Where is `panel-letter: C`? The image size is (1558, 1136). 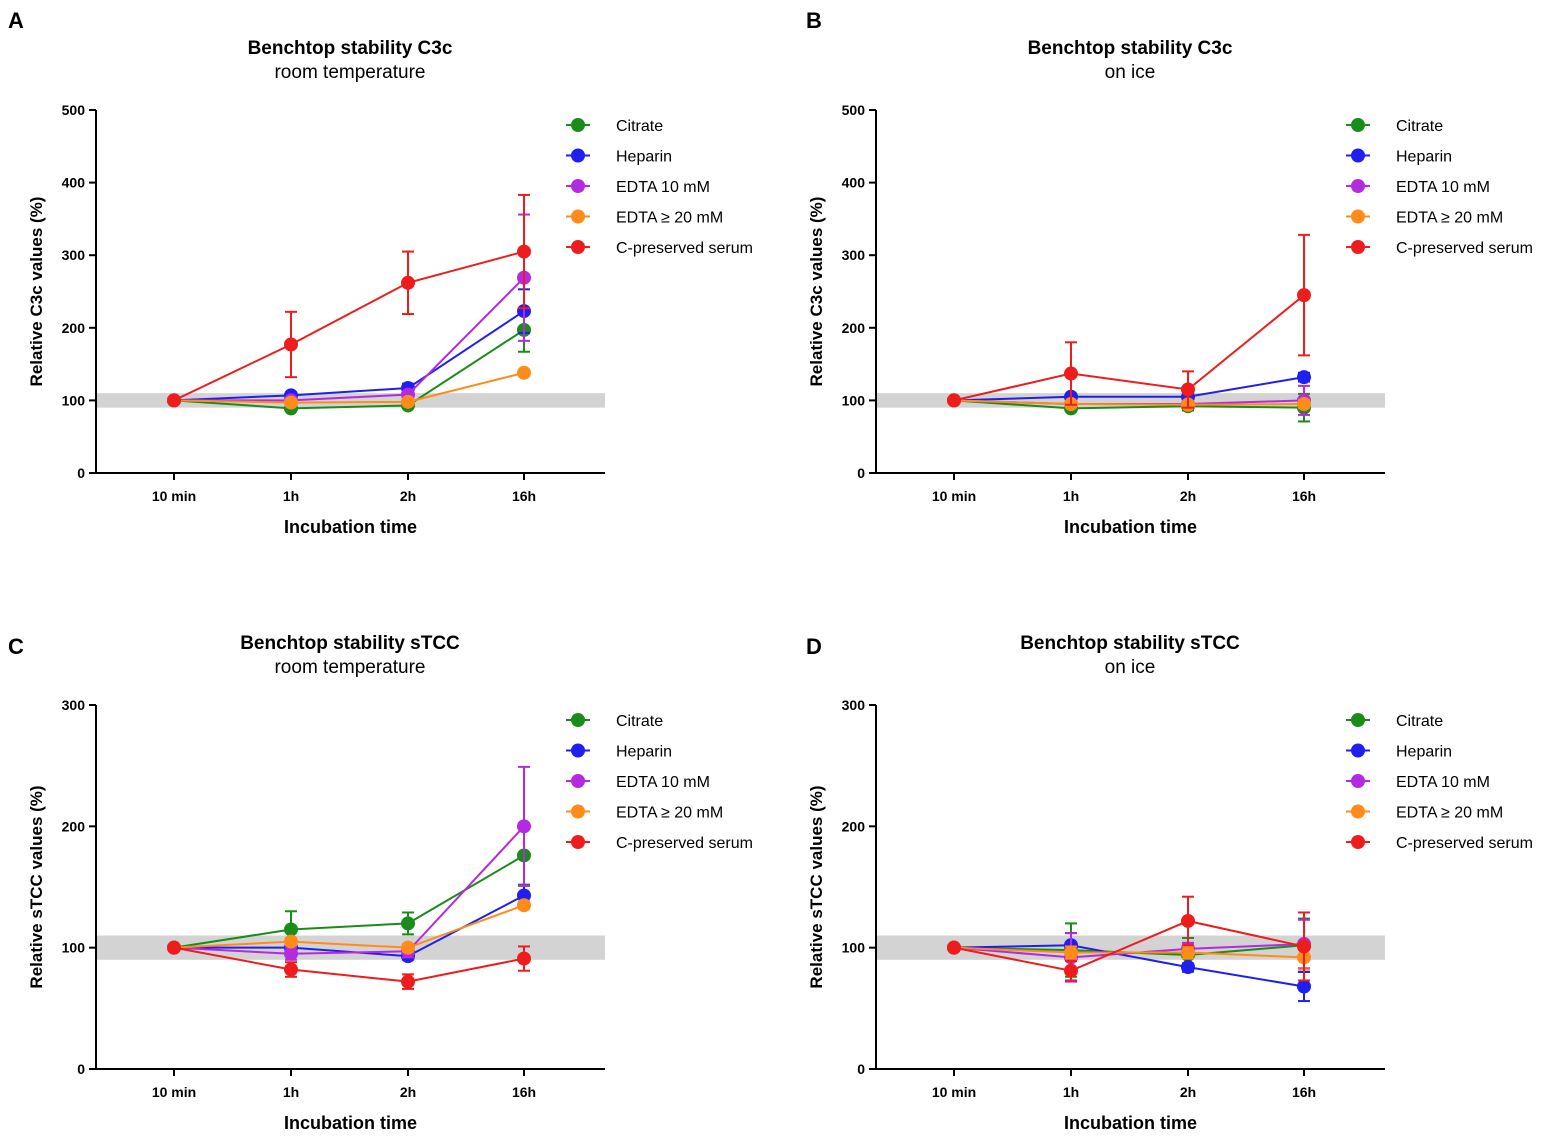 panel-letter: C is located at coordinates (16, 646).